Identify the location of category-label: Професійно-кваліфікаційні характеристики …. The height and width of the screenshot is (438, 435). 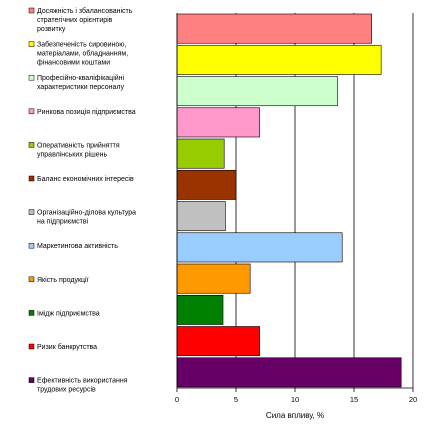
(81, 82).